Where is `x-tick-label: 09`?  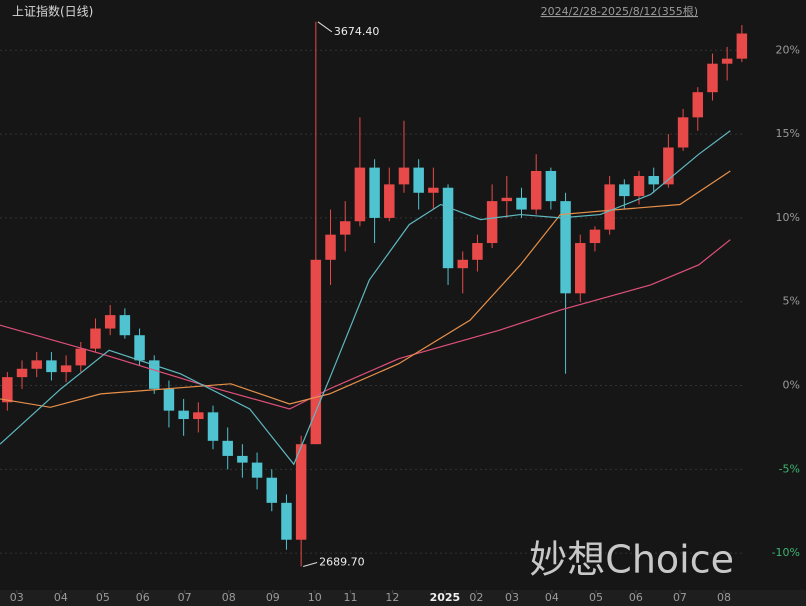
x-tick-label: 09 is located at coordinates (273, 597).